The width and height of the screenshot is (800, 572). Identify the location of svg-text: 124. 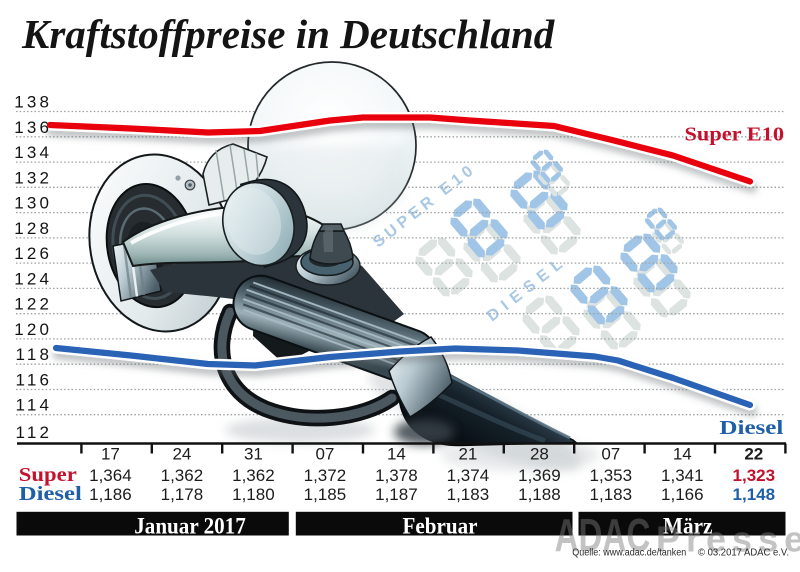
(33, 278).